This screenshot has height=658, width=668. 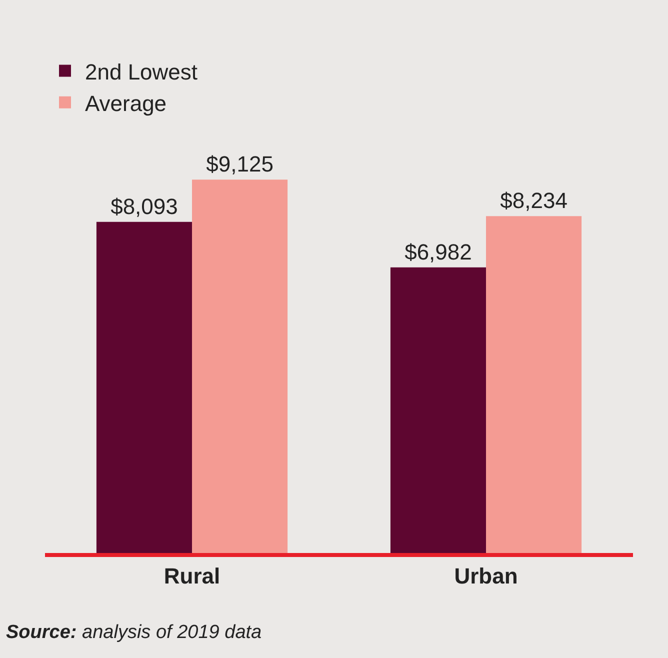 What do you see at coordinates (192, 575) in the screenshot?
I see `x-tick-label: Rural` at bounding box center [192, 575].